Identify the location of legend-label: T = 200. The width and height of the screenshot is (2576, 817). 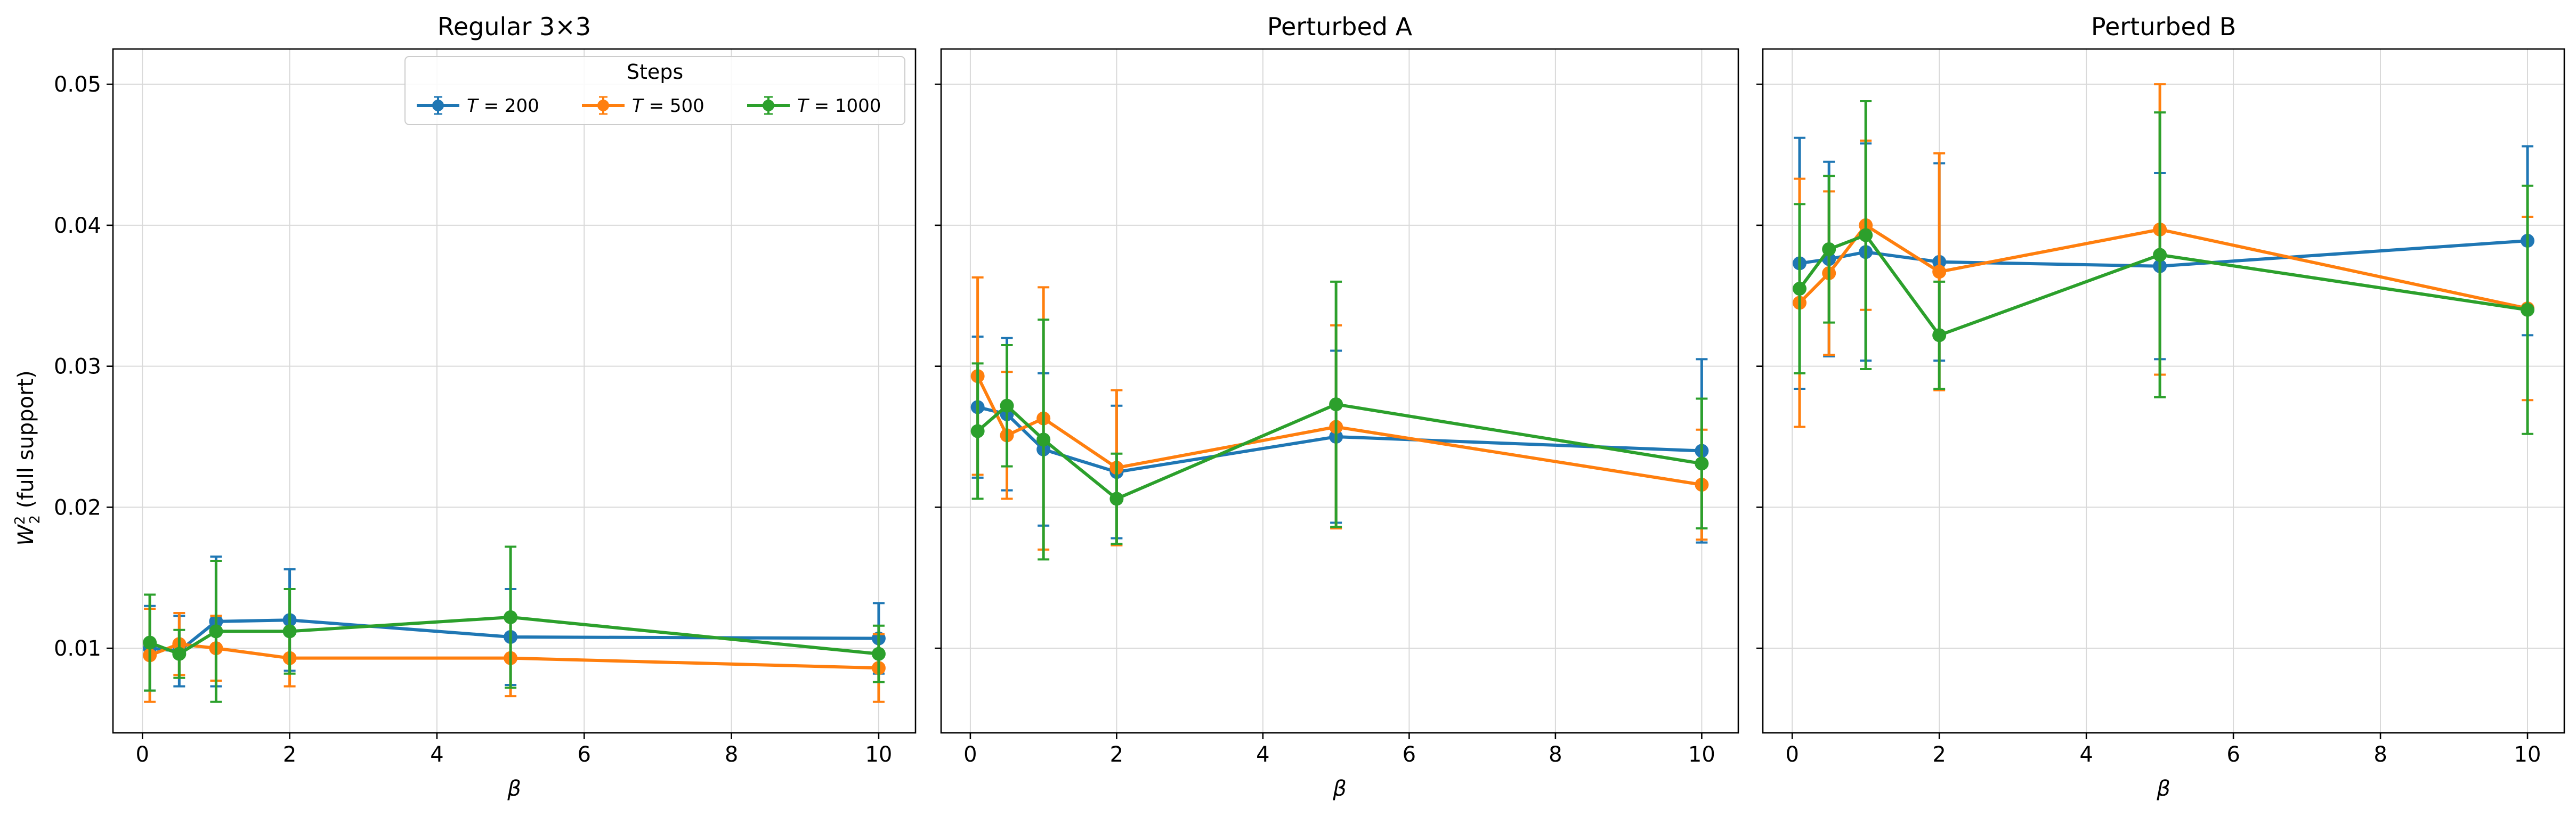
(503, 106).